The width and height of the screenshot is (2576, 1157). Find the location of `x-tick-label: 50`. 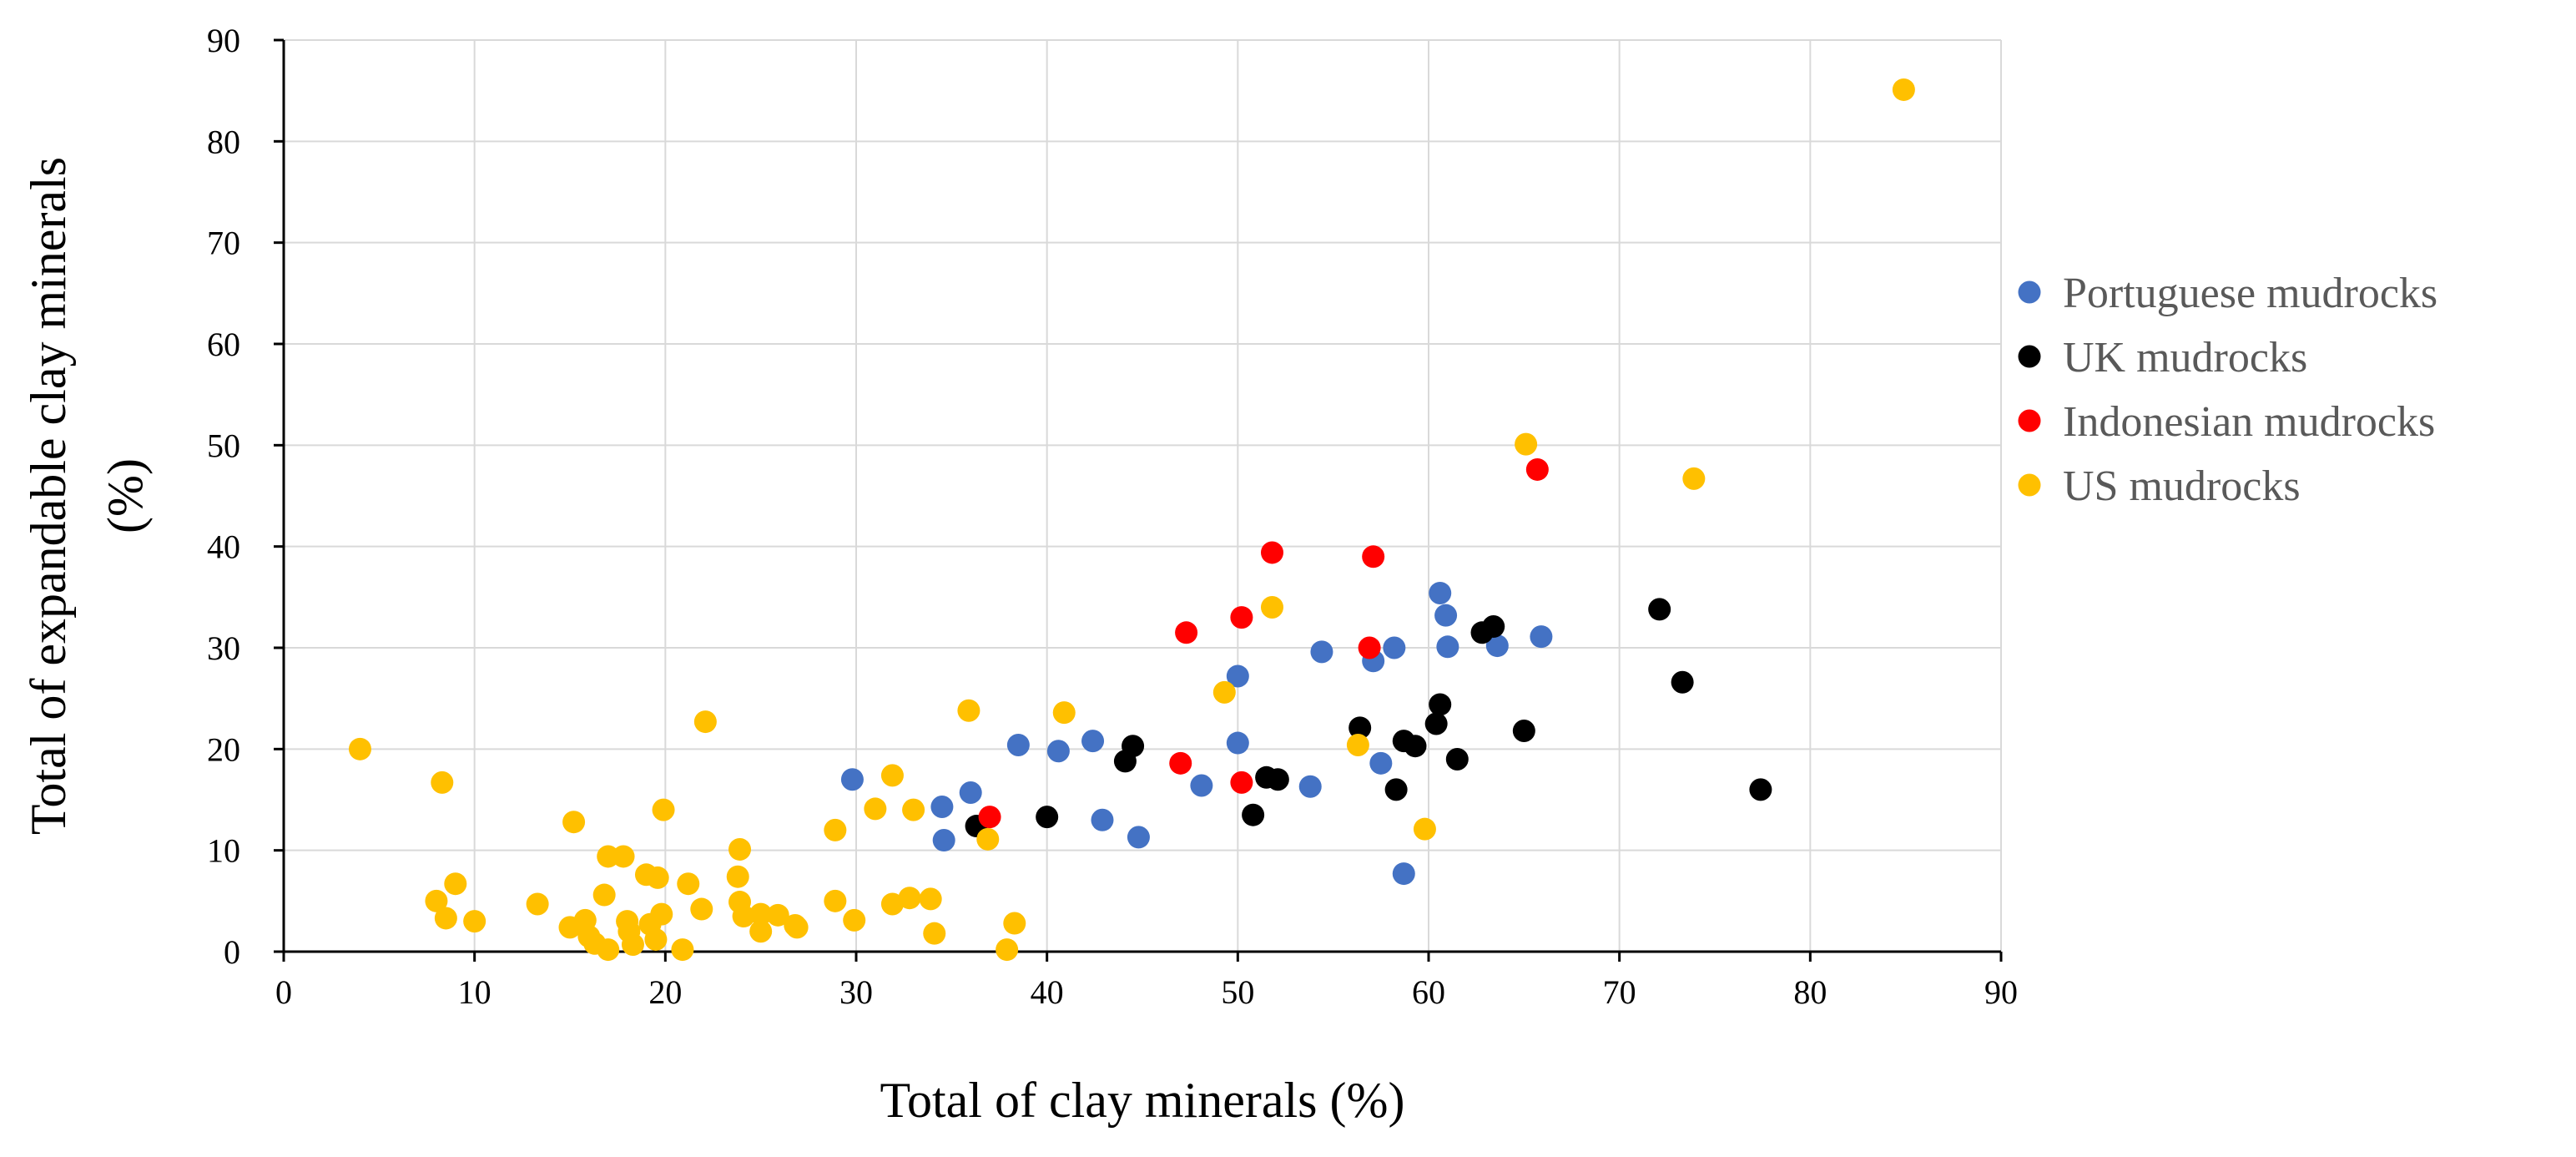

x-tick-label: 50 is located at coordinates (1237, 992).